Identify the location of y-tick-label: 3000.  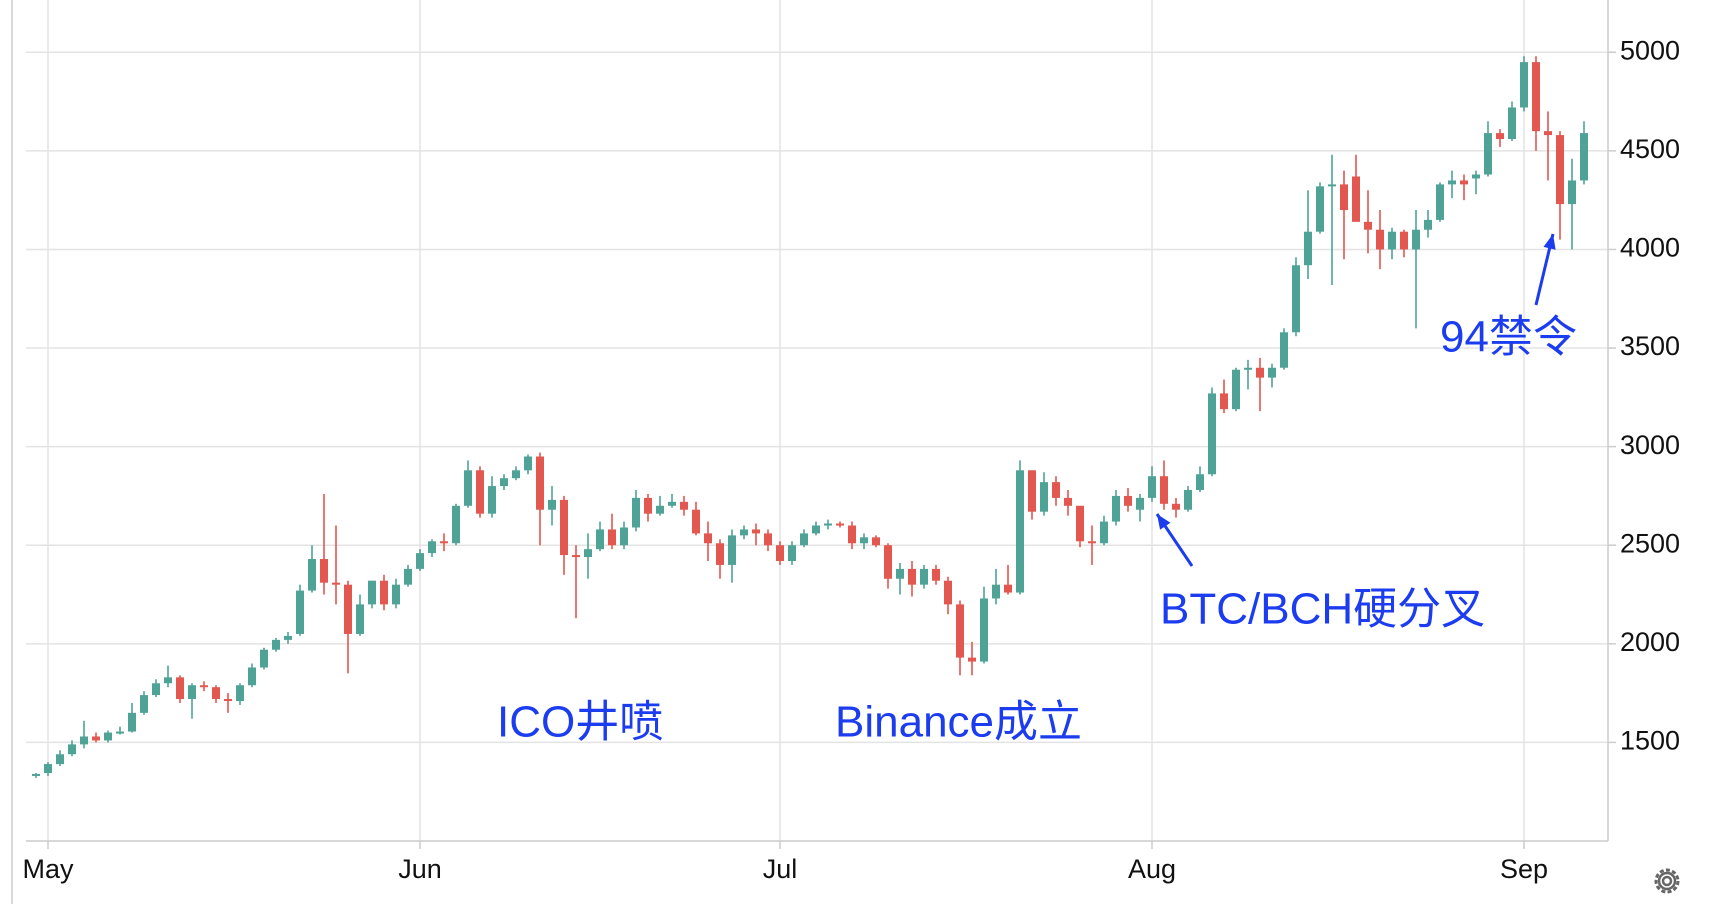
(1650, 445).